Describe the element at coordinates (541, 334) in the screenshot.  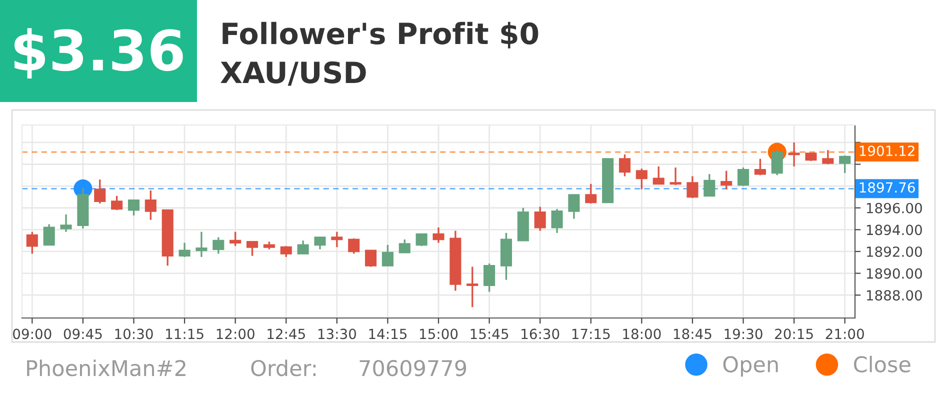
I see `x-tick-label: 16:30` at that location.